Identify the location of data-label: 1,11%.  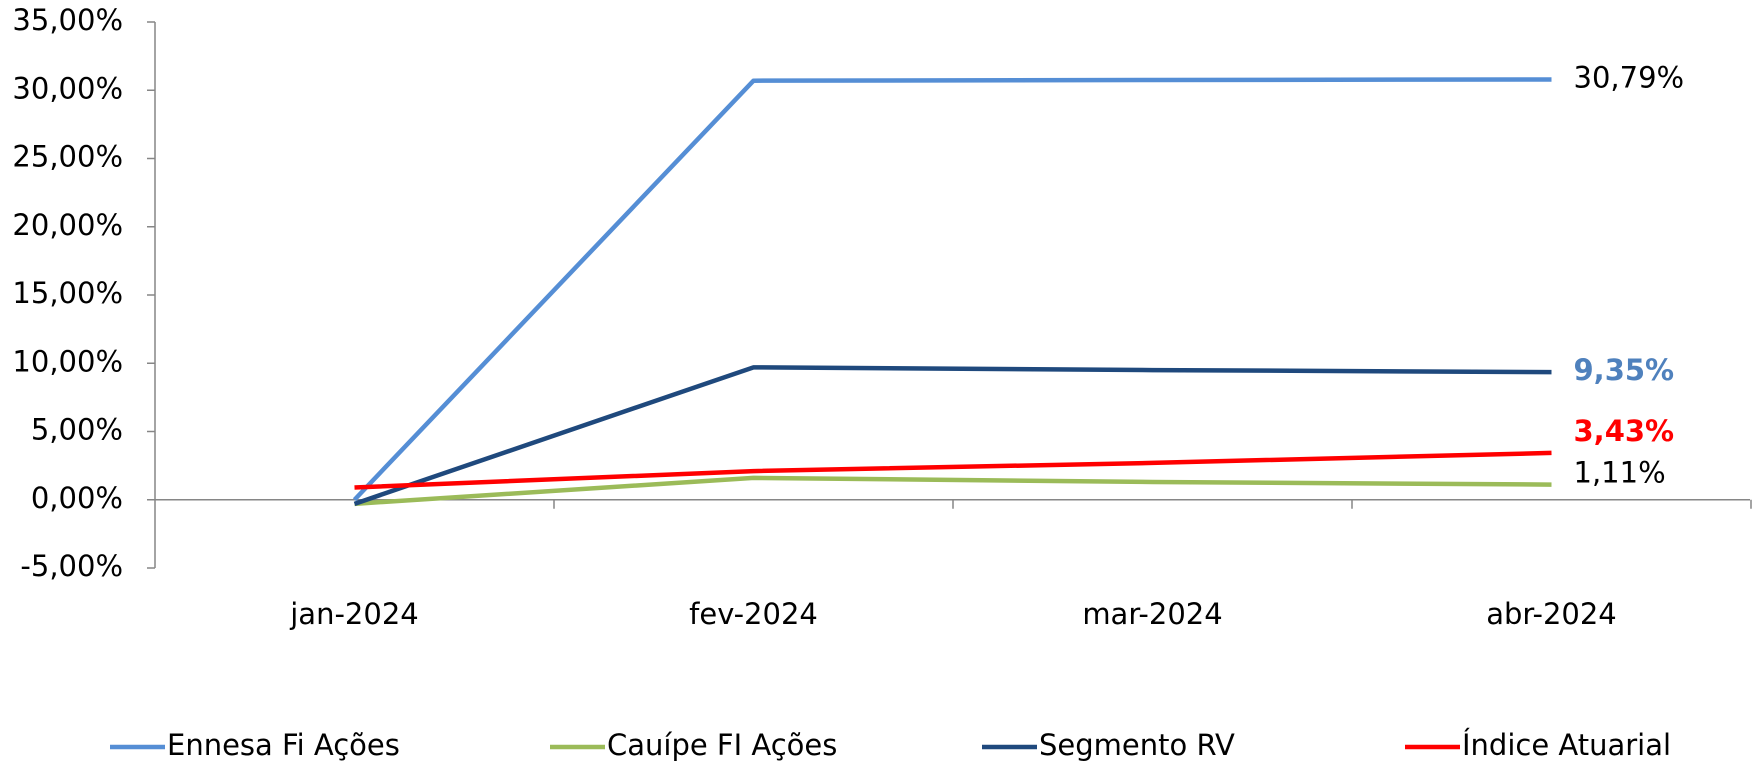
(1620, 473).